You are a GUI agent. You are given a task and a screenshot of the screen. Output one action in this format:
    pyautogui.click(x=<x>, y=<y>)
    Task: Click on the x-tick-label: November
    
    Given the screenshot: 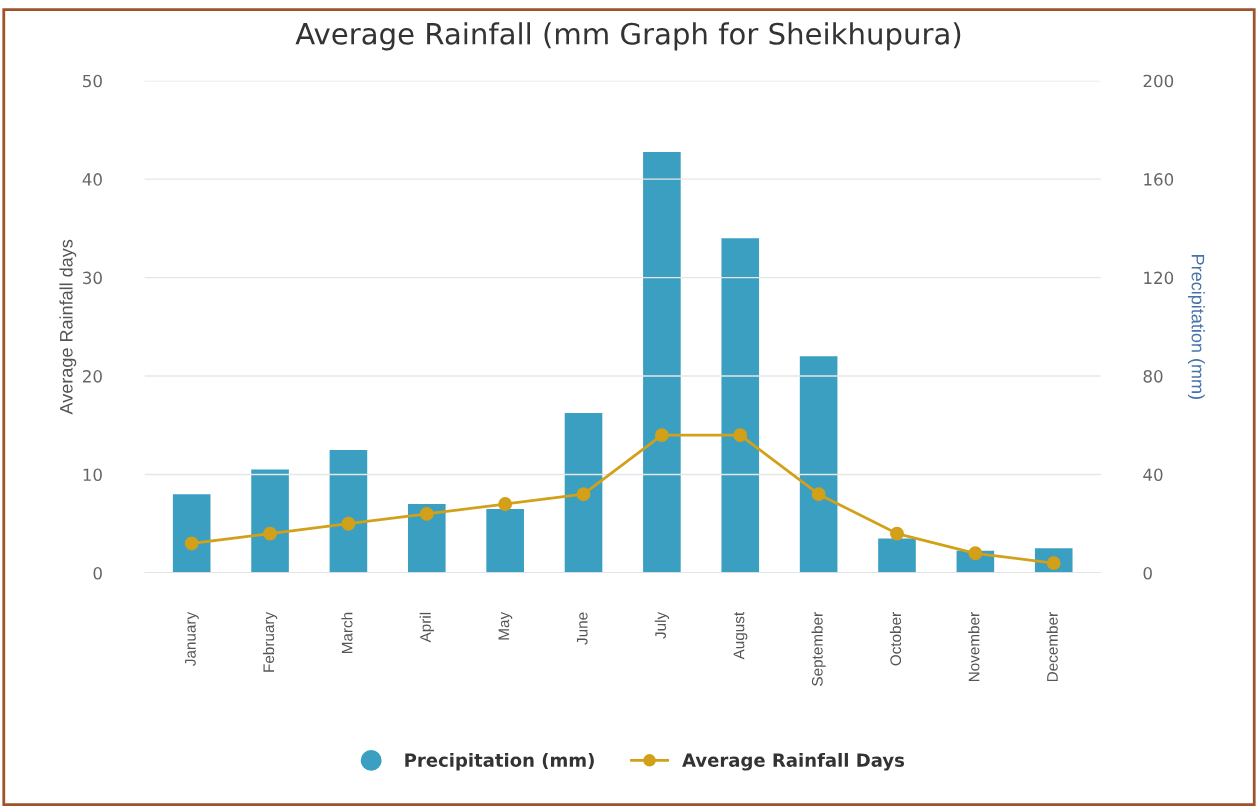 What is the action you would take?
    pyautogui.click(x=974, y=647)
    